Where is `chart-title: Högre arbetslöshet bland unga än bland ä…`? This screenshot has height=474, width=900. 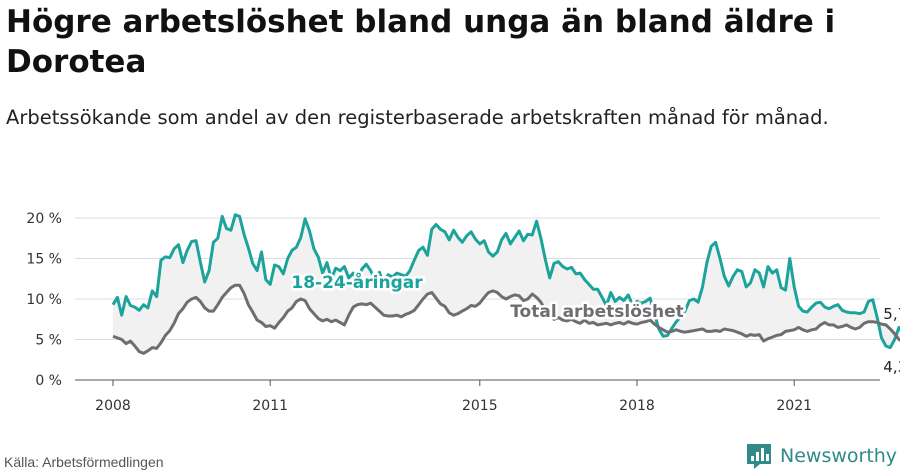 chart-title: Högre arbetslöshet bland unga än bland ä… is located at coordinates (421, 42).